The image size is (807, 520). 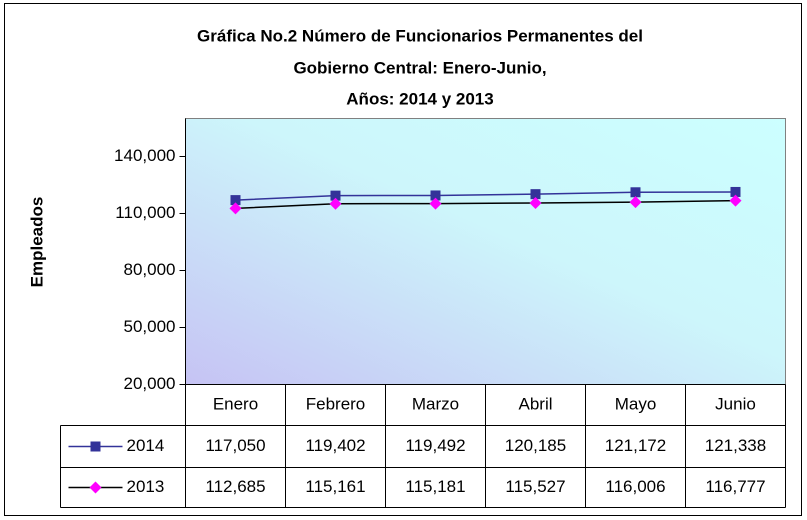 I want to click on y-tick-label: 50,000, so click(x=150, y=326).